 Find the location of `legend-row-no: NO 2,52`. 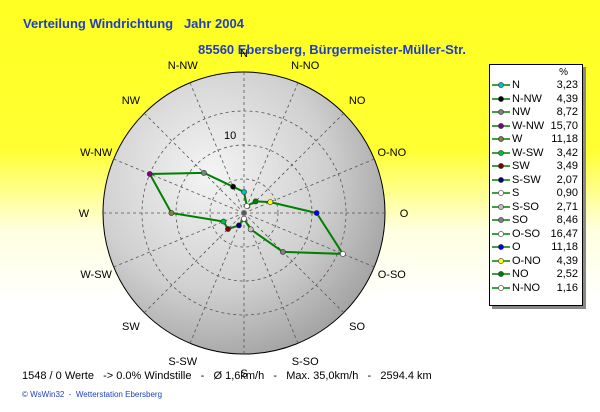

legend-row-no: NO 2,52 is located at coordinates (536, 274).